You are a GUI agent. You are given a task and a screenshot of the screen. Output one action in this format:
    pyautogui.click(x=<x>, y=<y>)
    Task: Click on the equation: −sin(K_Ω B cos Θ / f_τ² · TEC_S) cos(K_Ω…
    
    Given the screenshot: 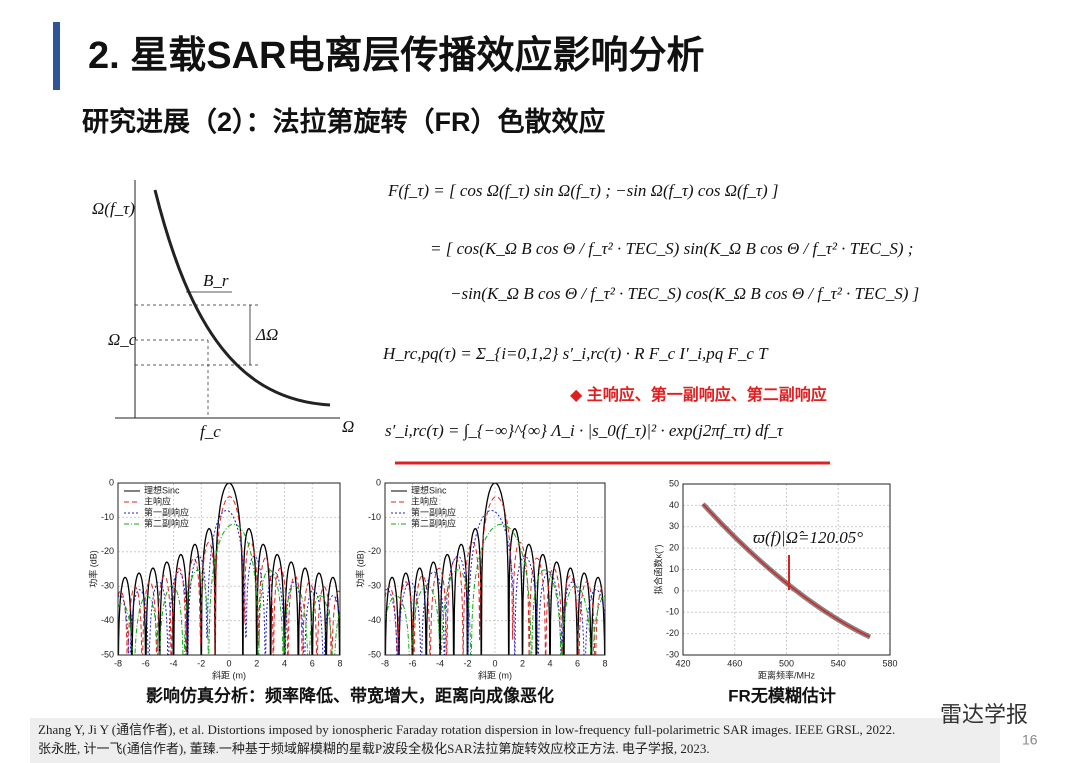 What is the action you would take?
    pyautogui.click(x=684, y=293)
    